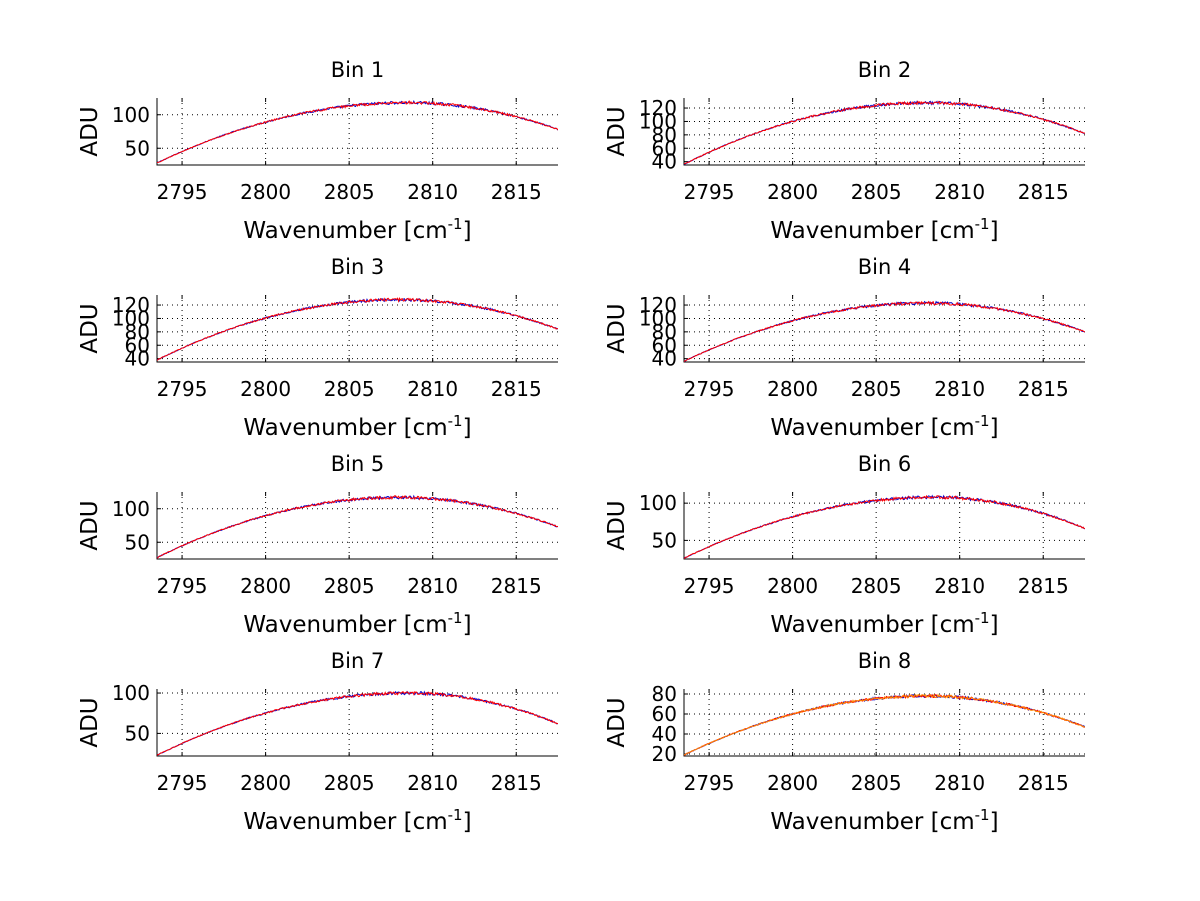 Image resolution: width=1200 pixels, height=901 pixels. I want to click on chart-title: Bin 8, so click(885, 661).